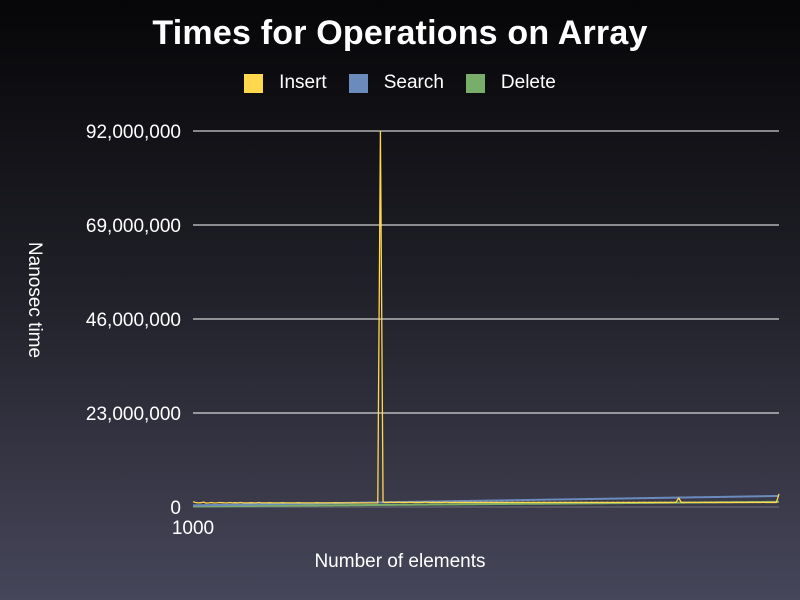  I want to click on y-tick-label: 69,000,000, so click(133, 226).